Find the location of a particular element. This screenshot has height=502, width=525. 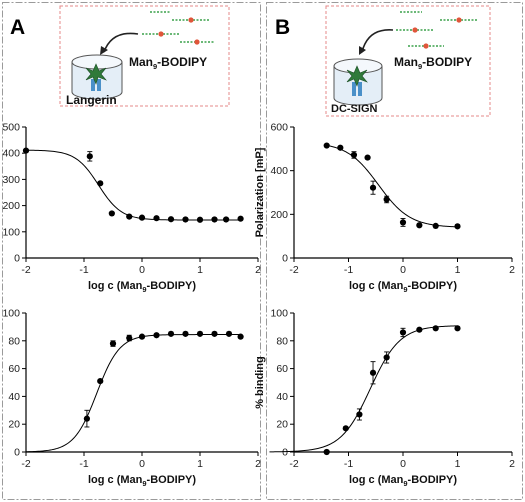

y-tick-label: 500 is located at coordinates (11, 128).